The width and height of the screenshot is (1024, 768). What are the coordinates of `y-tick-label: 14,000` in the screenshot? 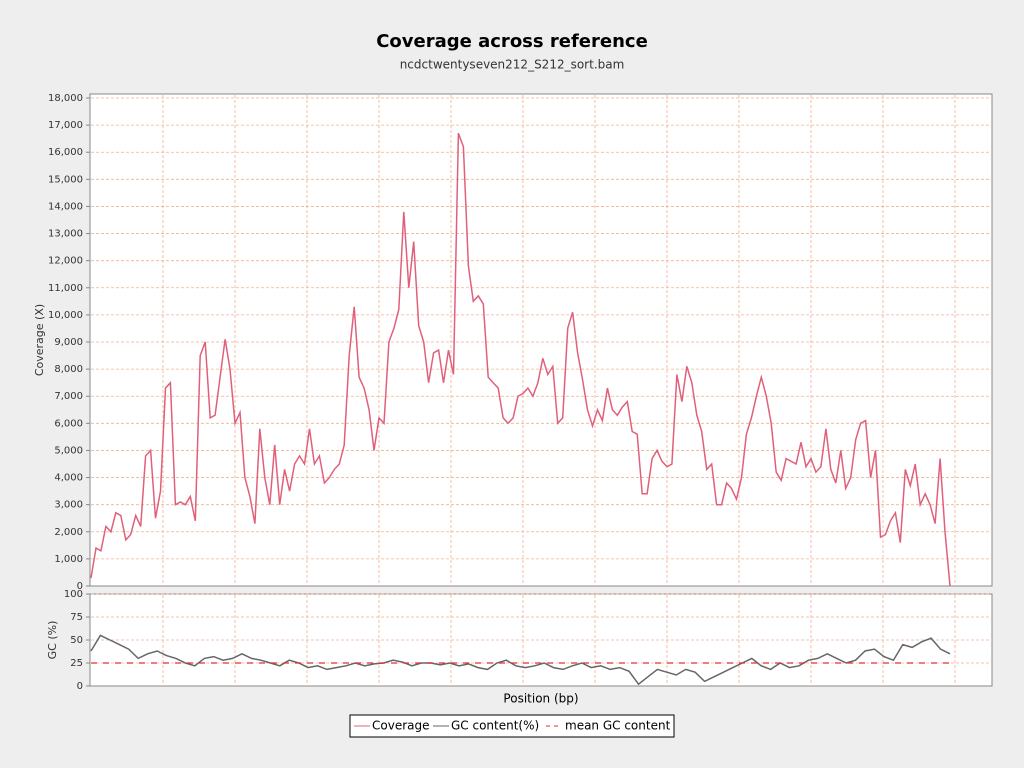 It's located at (65, 206).